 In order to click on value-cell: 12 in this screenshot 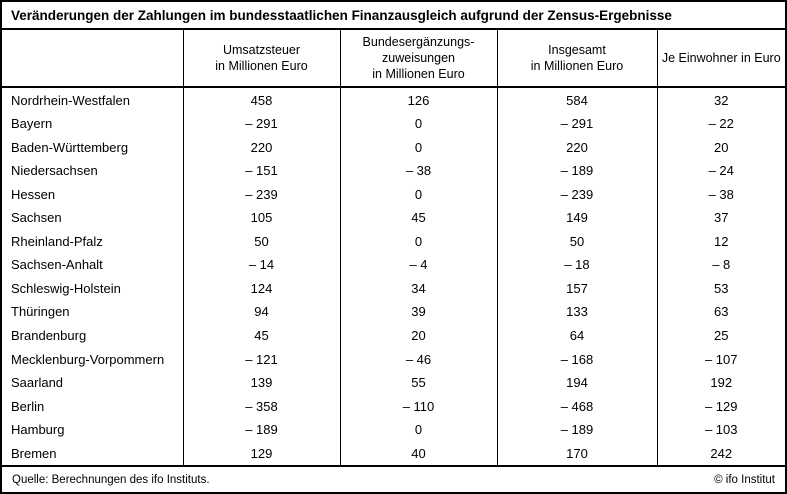, I will do `click(720, 241)`.